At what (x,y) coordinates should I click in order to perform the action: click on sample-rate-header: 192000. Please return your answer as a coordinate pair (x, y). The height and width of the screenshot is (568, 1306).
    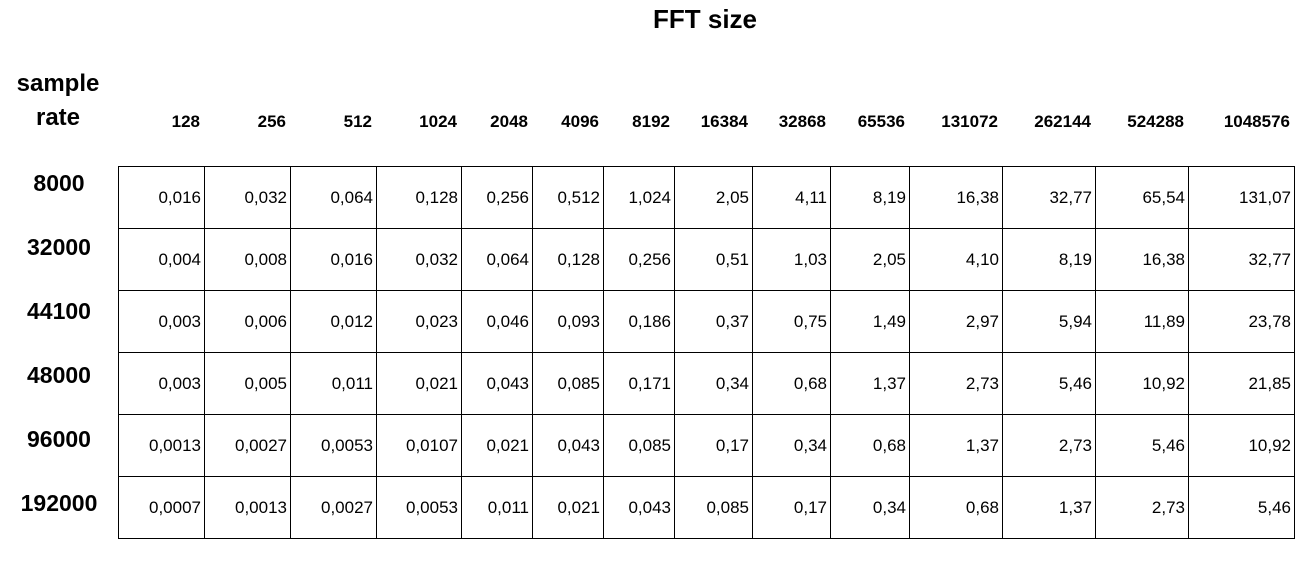
    Looking at the image, I should click on (59, 503).